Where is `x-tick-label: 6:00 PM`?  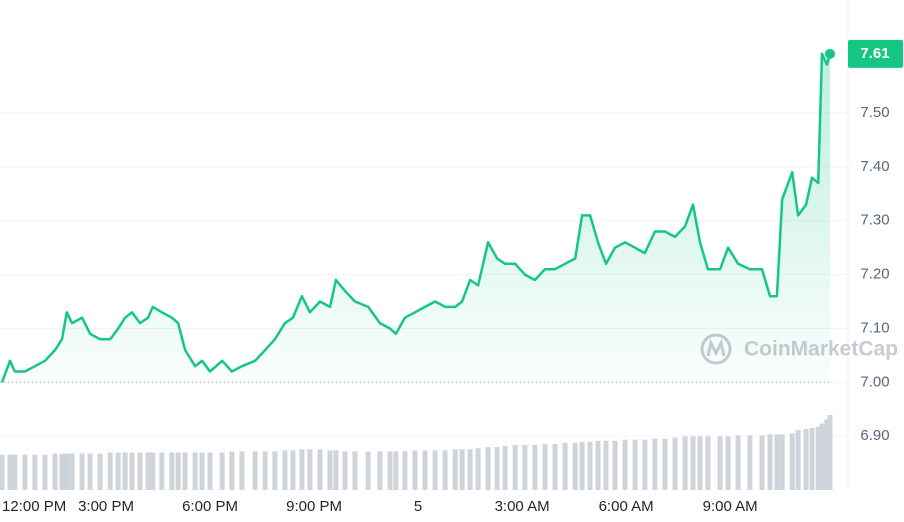
x-tick-label: 6:00 PM is located at coordinates (210, 506).